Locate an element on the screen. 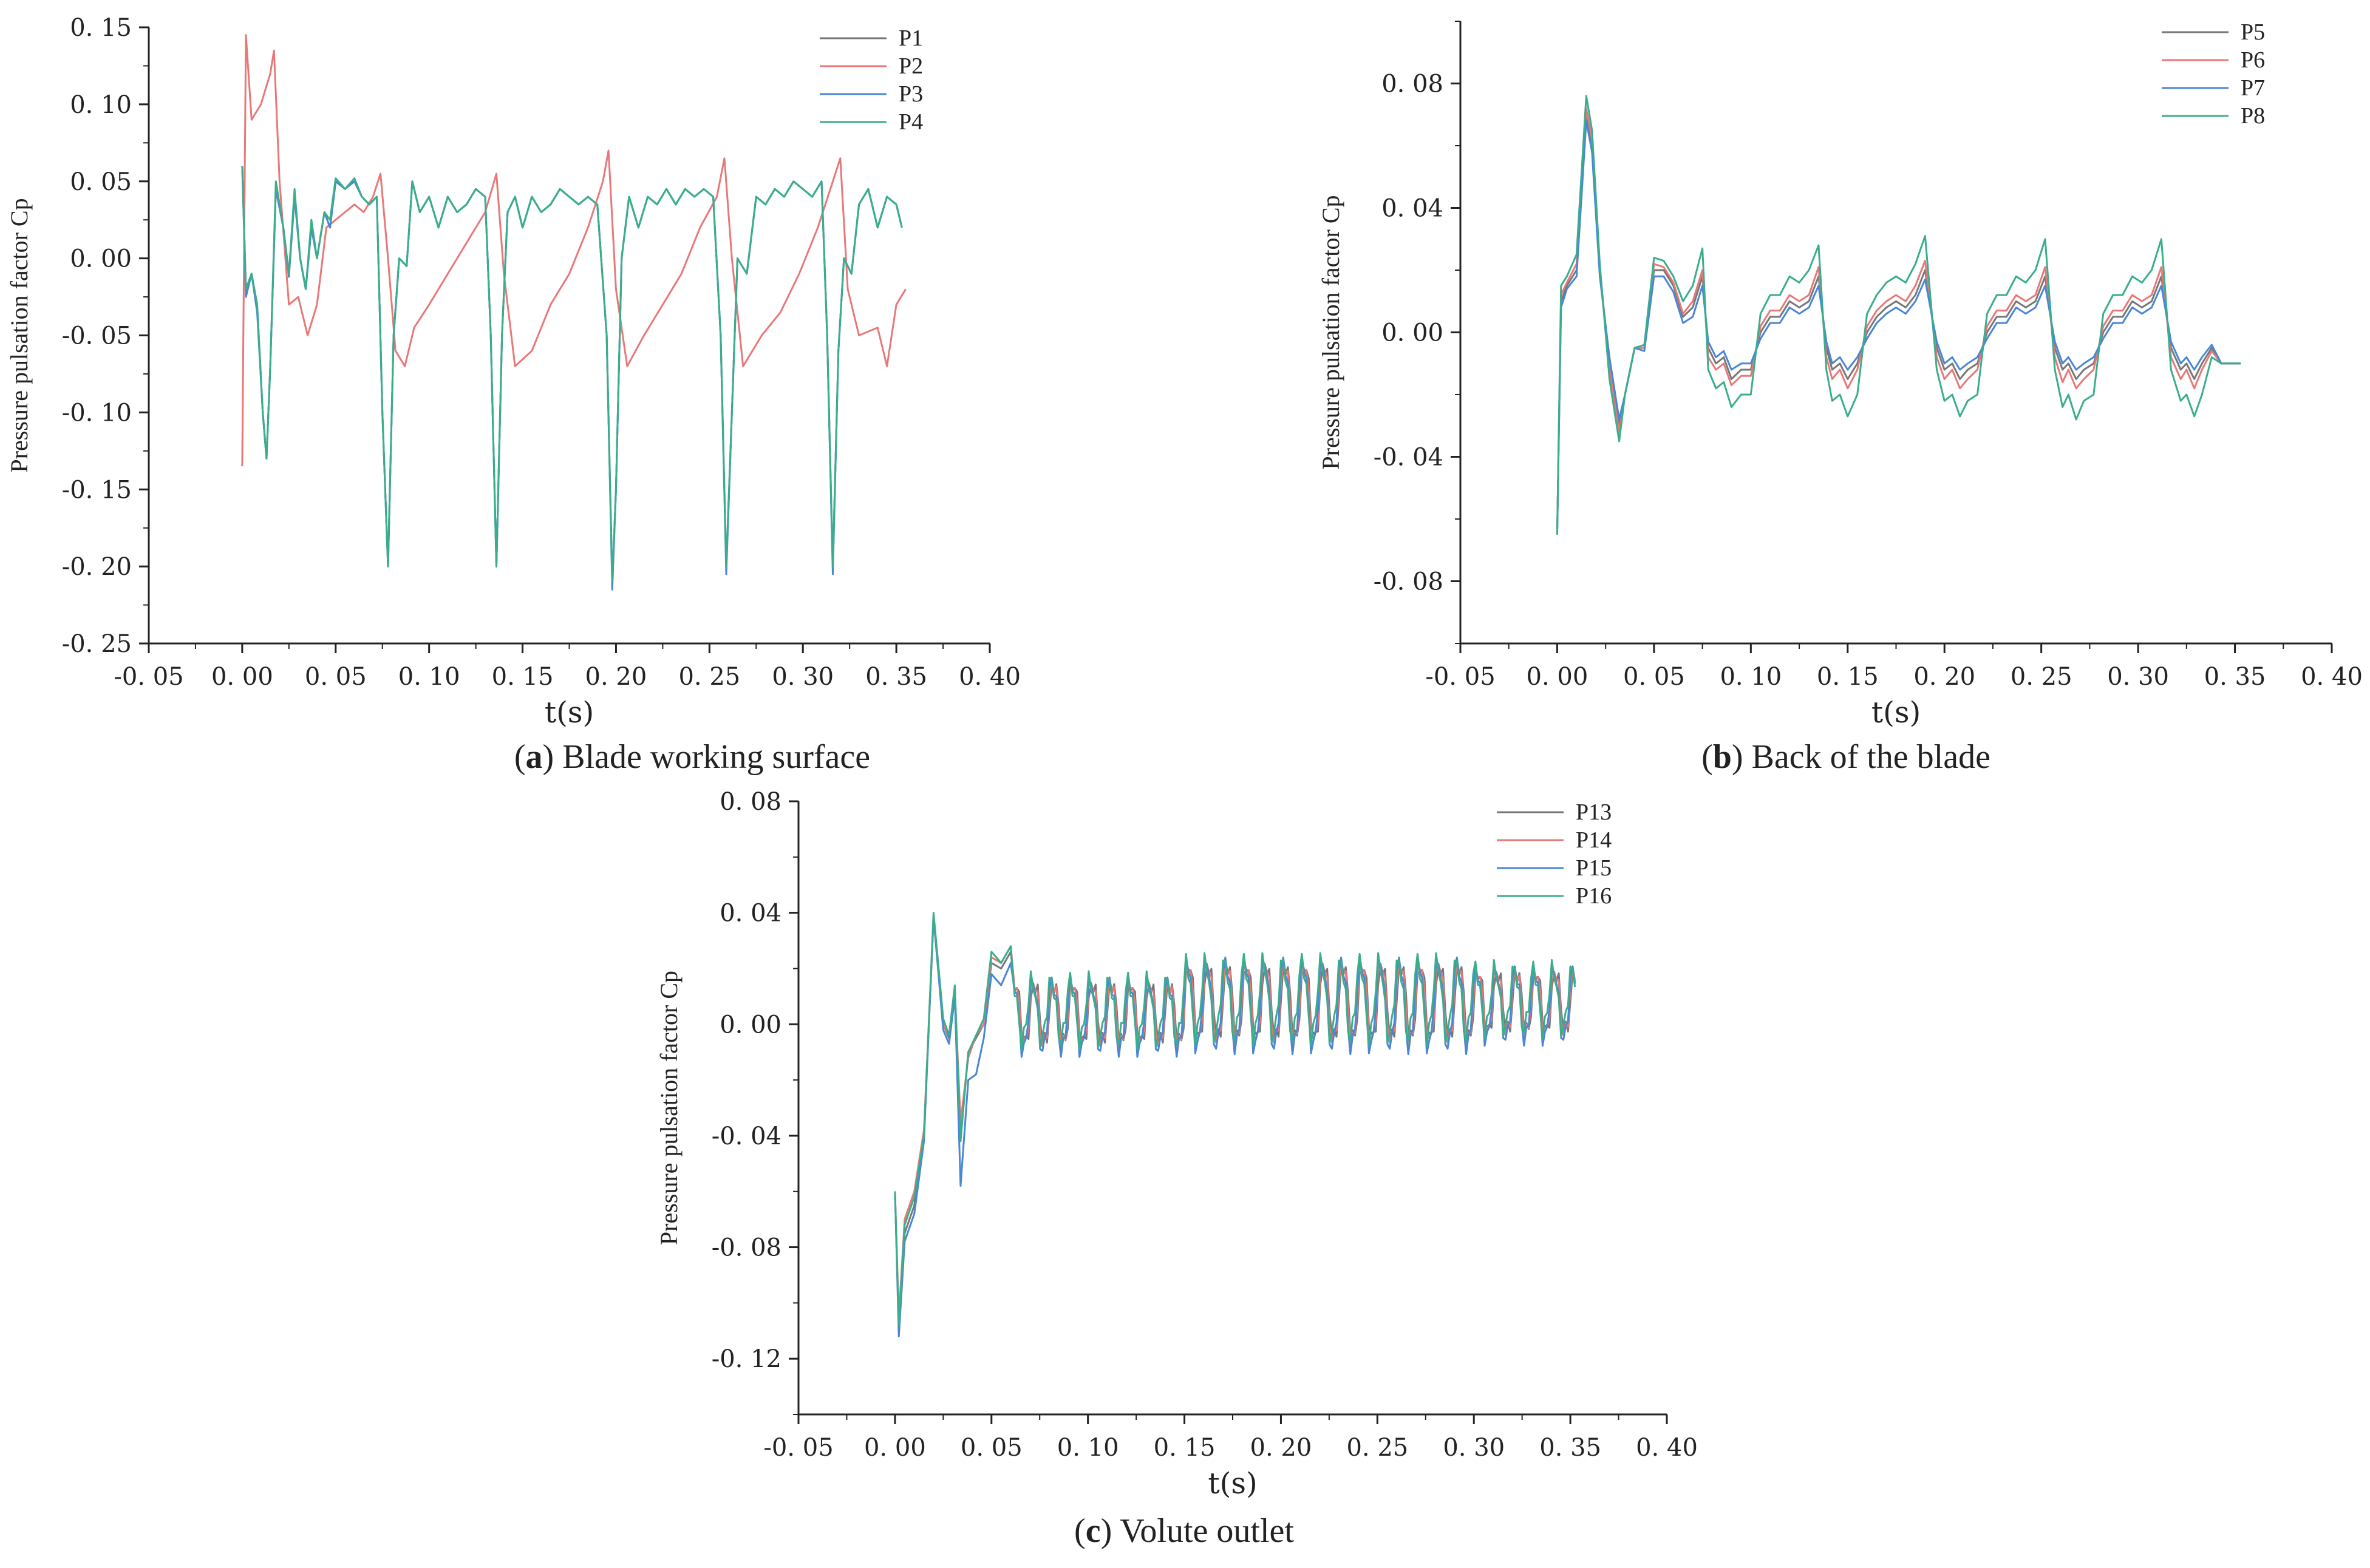 The height and width of the screenshot is (1568, 2370). caption-a: (a) Blade working surface is located at coordinates (692, 757).